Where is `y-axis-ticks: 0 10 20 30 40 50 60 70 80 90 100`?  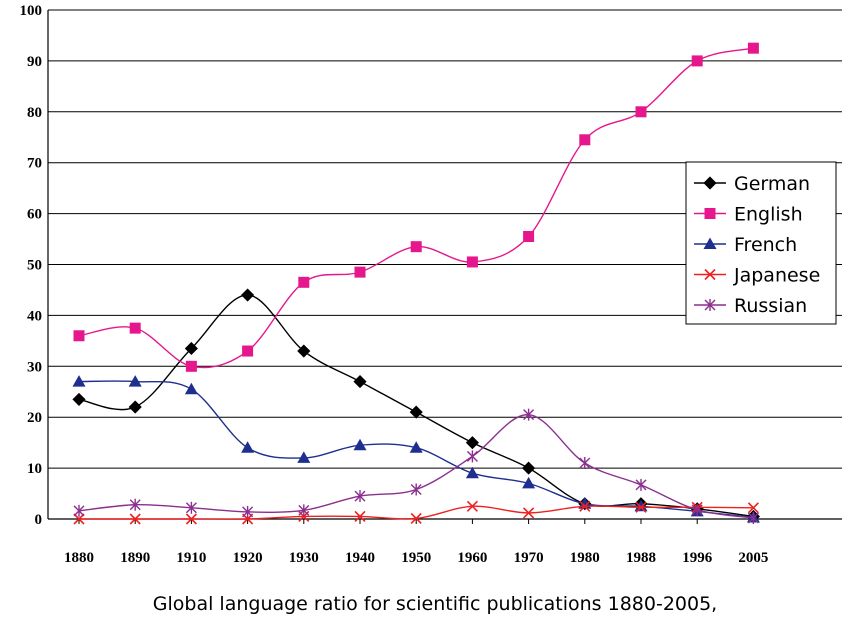
y-axis-ticks: 0 10 20 30 40 50 60 70 80 90 100 is located at coordinates (31, 265).